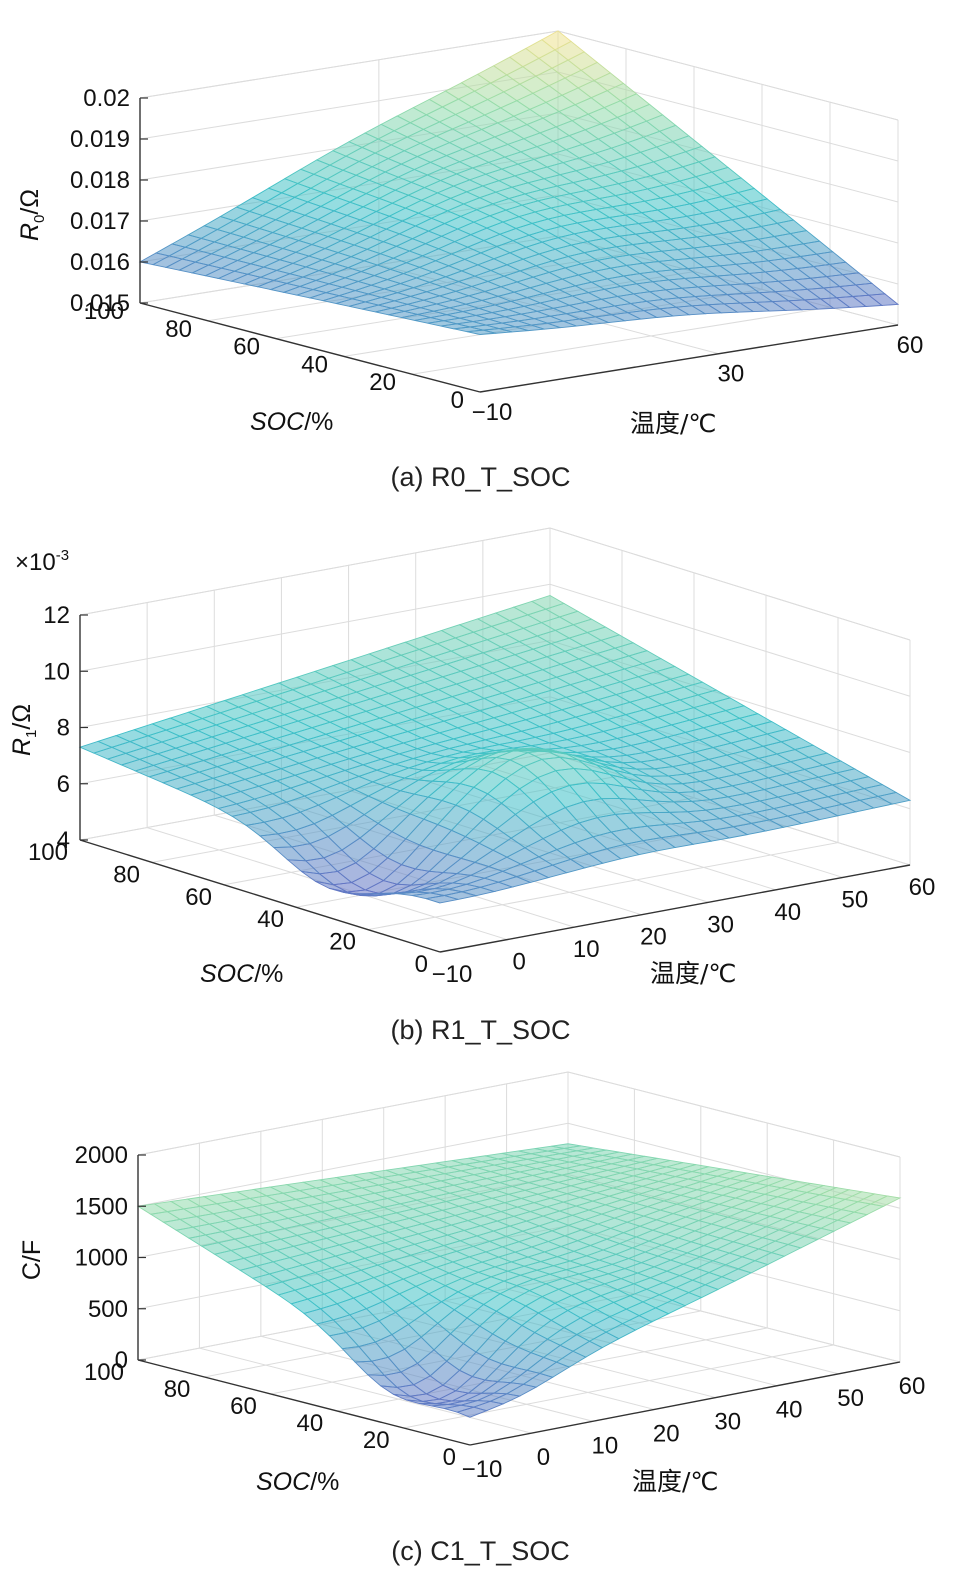 The image size is (961, 1578). What do you see at coordinates (480, 477) in the screenshot?
I see `chart-caption: (a) R0_T_SOC` at bounding box center [480, 477].